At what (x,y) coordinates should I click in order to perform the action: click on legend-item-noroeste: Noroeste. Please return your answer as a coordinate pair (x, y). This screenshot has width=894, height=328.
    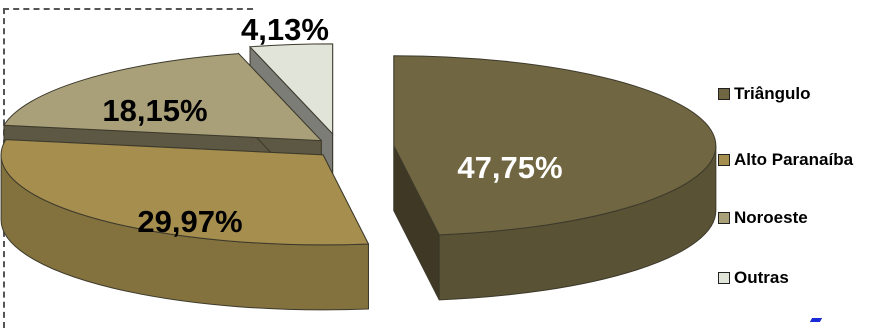
    Looking at the image, I should click on (763, 218).